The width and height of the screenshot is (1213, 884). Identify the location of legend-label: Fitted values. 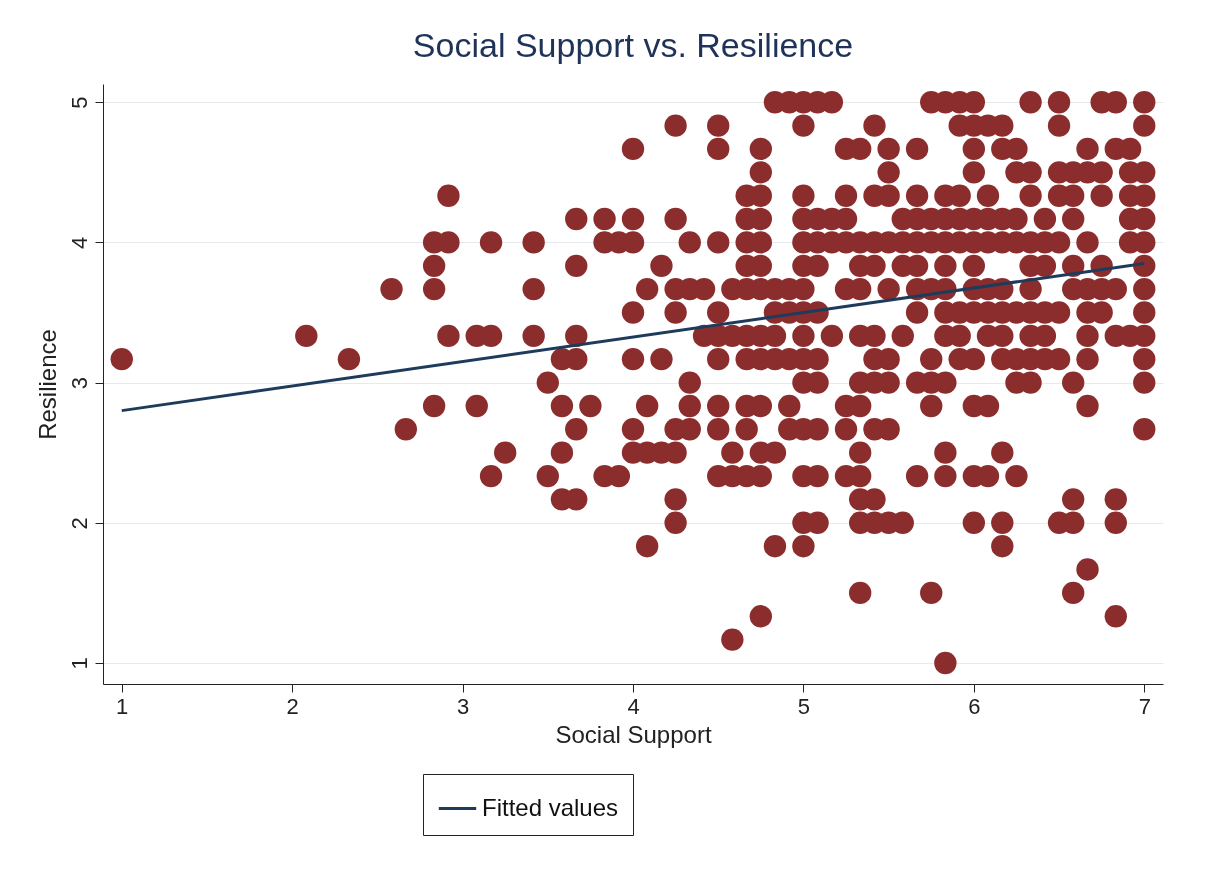
(550, 807).